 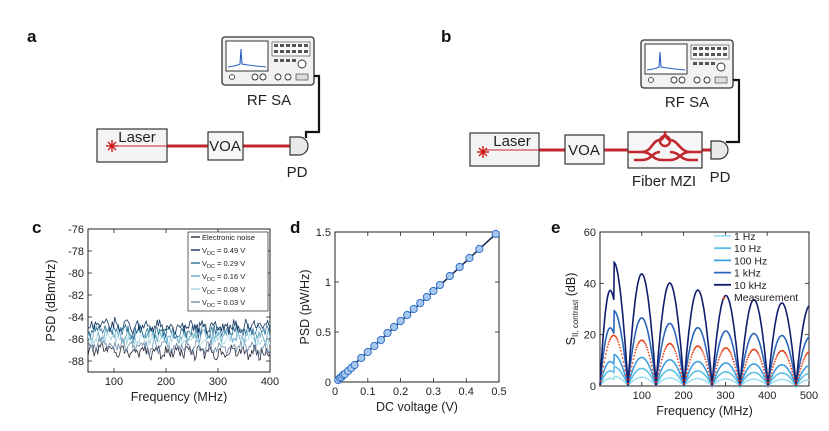 What do you see at coordinates (466, 392) in the screenshot?
I see `x-tick-label: 0.4` at bounding box center [466, 392].